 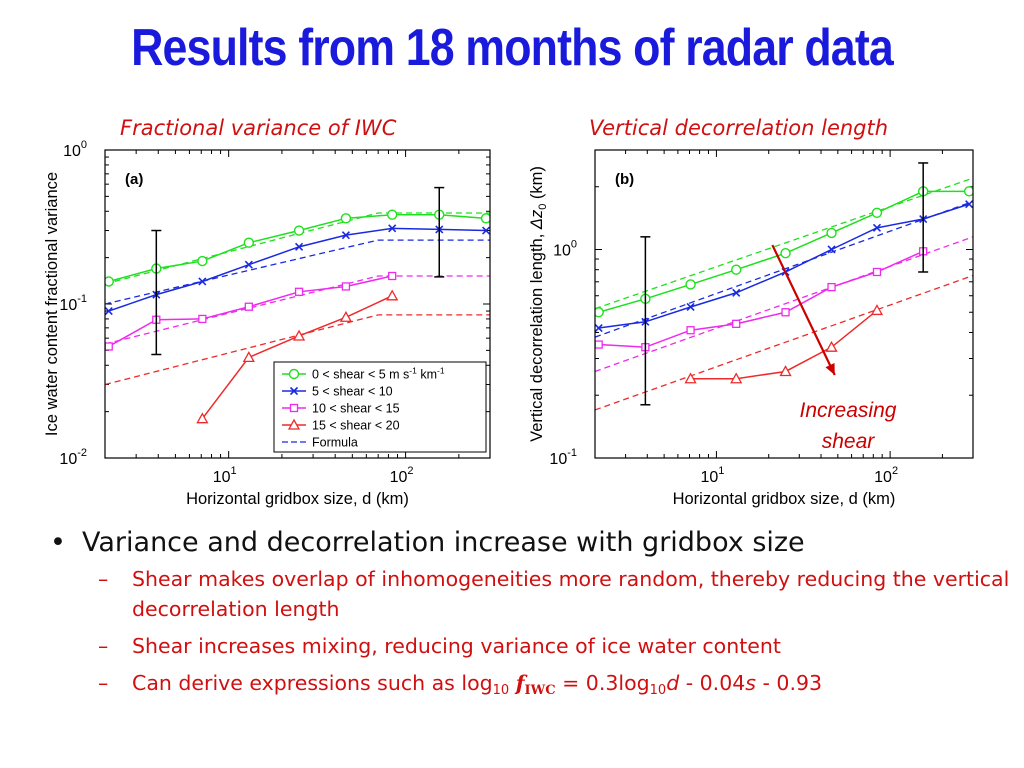 I want to click on legend-text: 5 < shear < 10, so click(x=352, y=392).